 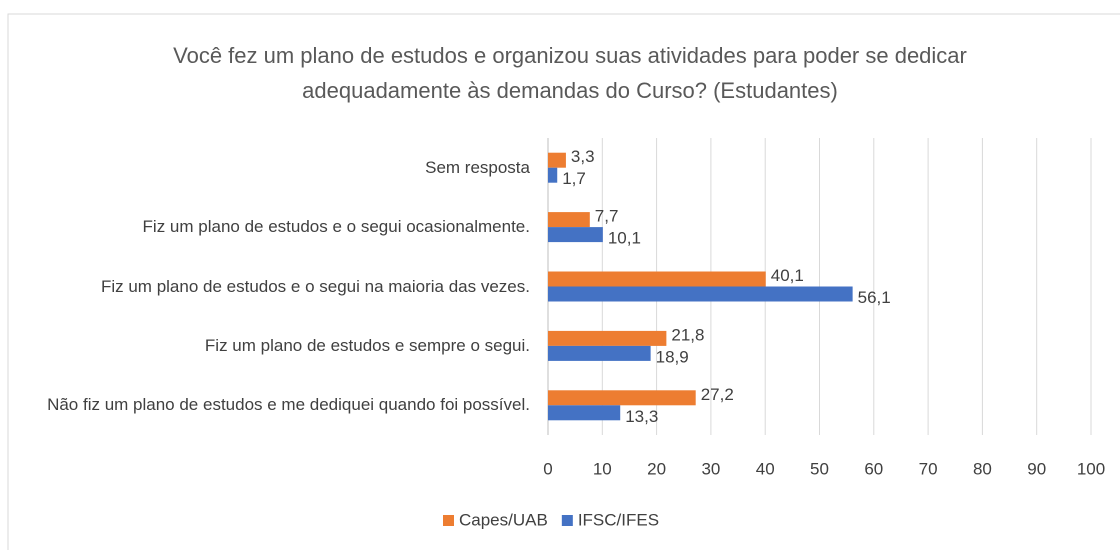 I want to click on x-tick-label: 100, so click(x=1091, y=468).